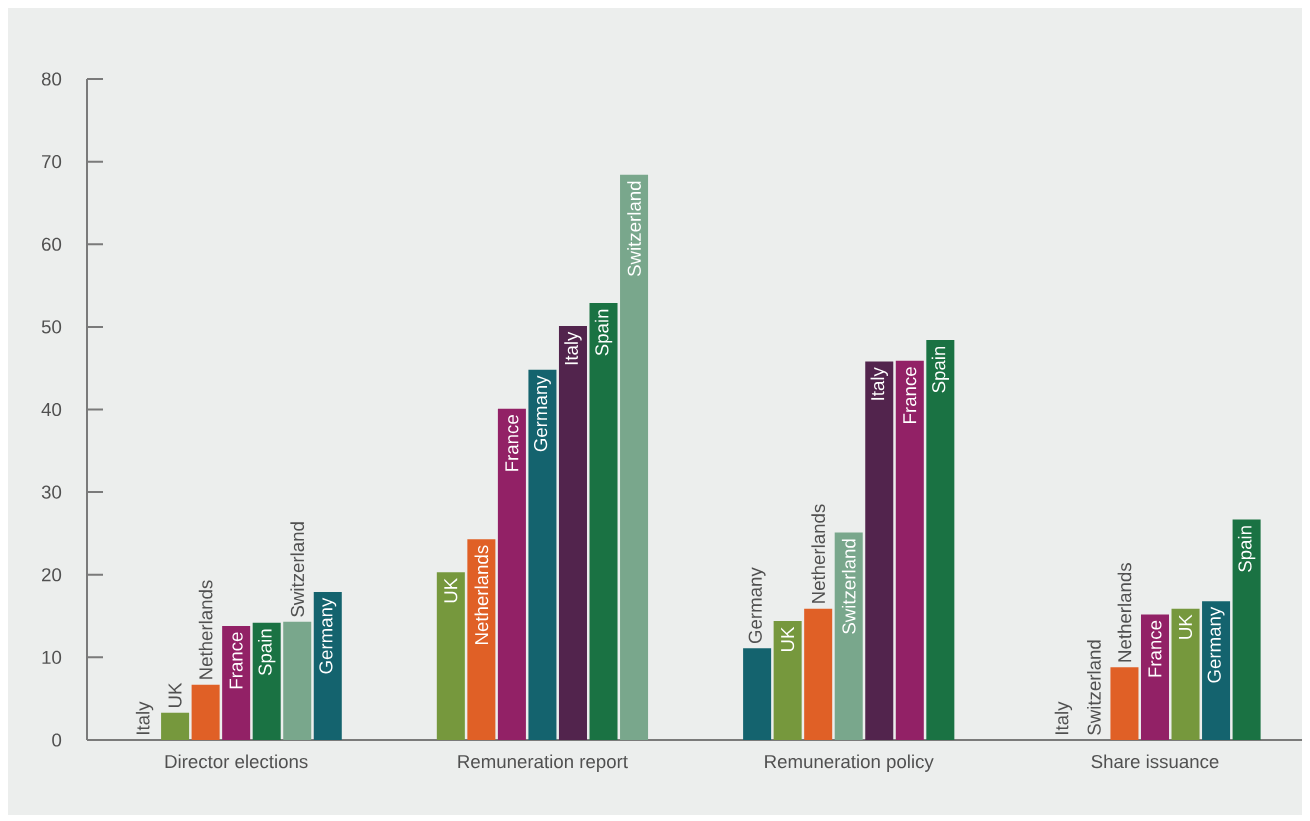 Image resolution: width=1310 pixels, height=821 pixels. I want to click on y-tick-label: 80, so click(51, 79).